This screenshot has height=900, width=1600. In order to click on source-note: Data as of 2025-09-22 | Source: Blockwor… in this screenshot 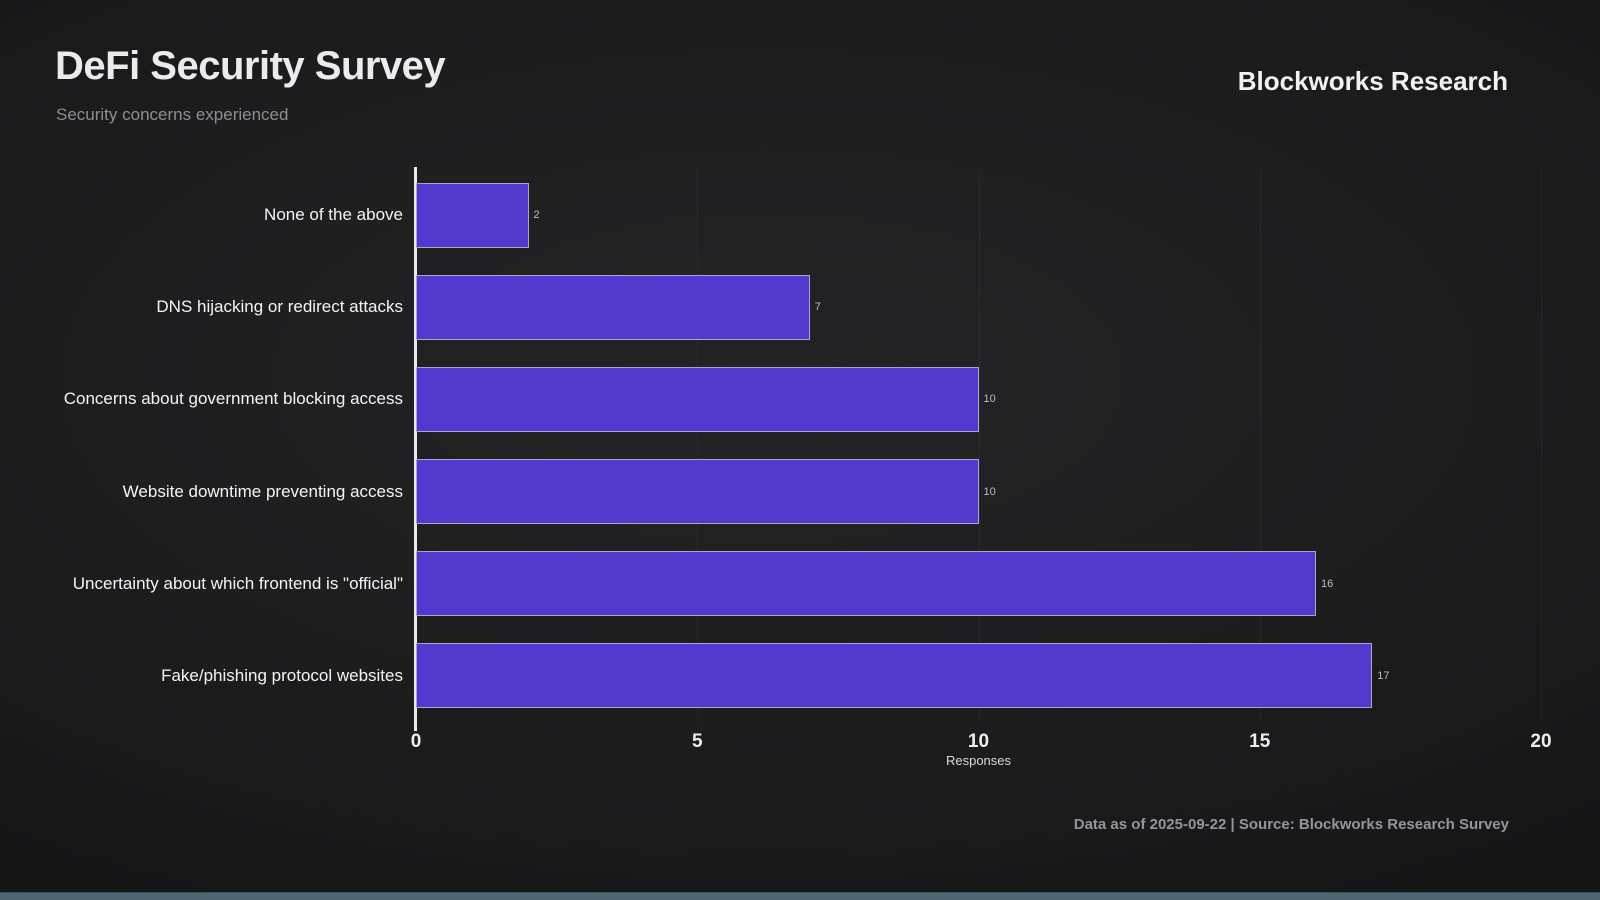, I will do `click(1291, 824)`.